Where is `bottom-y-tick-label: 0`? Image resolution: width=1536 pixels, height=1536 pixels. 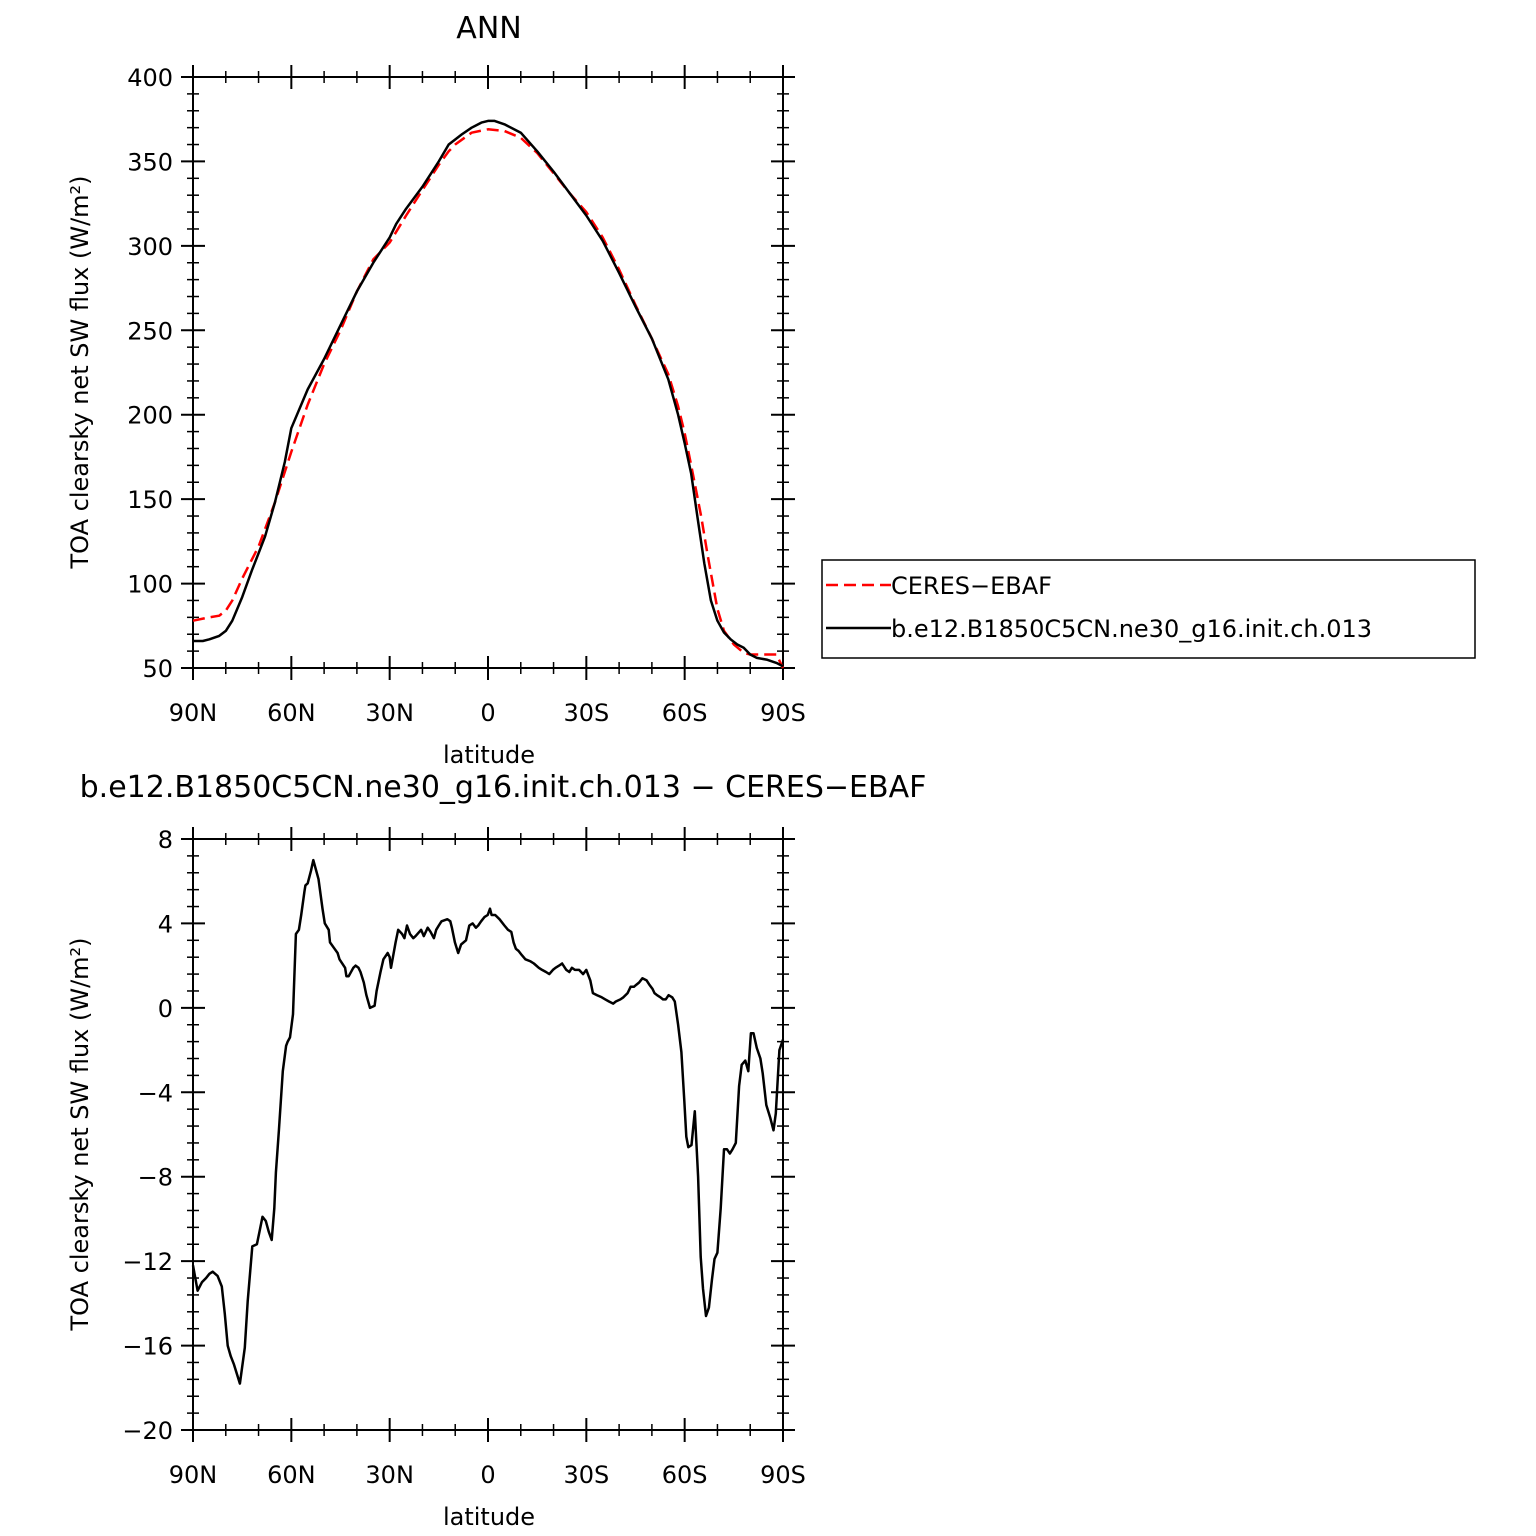 bottom-y-tick-label: 0 is located at coordinates (165, 1009).